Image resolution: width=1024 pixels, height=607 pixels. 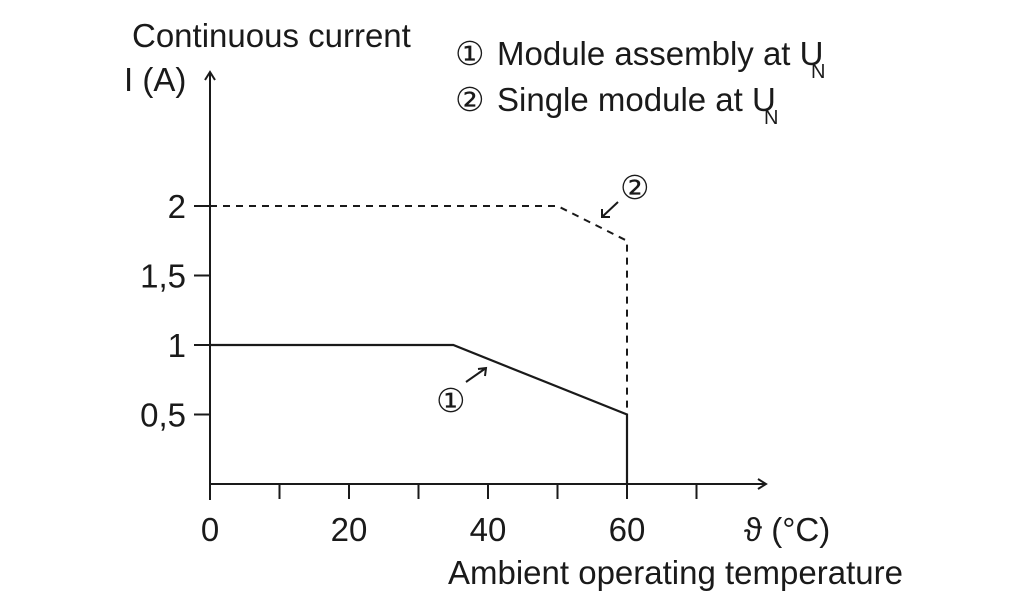 What do you see at coordinates (787, 529) in the screenshot?
I see `x-axis-unit: ϑ (°C)` at bounding box center [787, 529].